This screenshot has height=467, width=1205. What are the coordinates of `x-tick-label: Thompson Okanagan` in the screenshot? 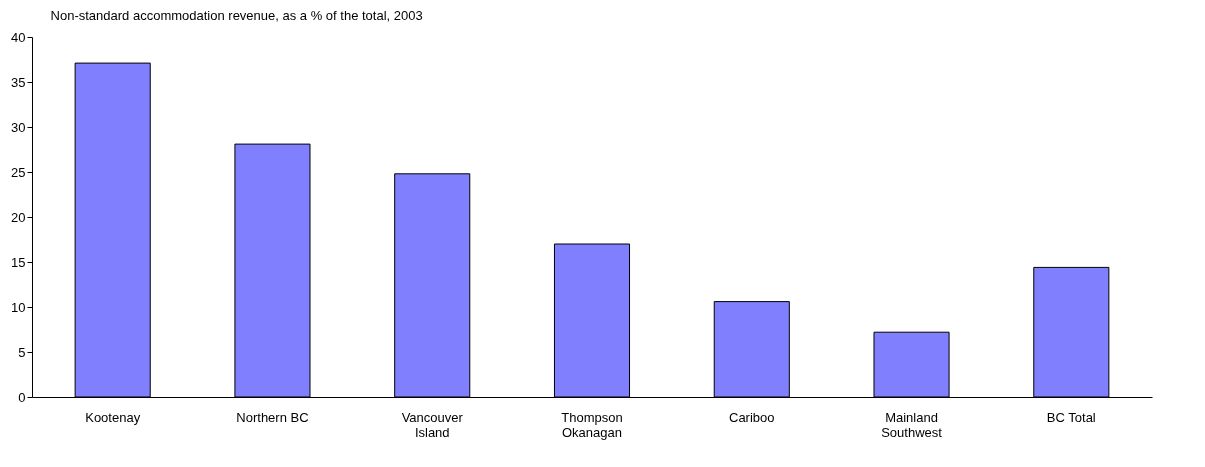 It's located at (592, 424).